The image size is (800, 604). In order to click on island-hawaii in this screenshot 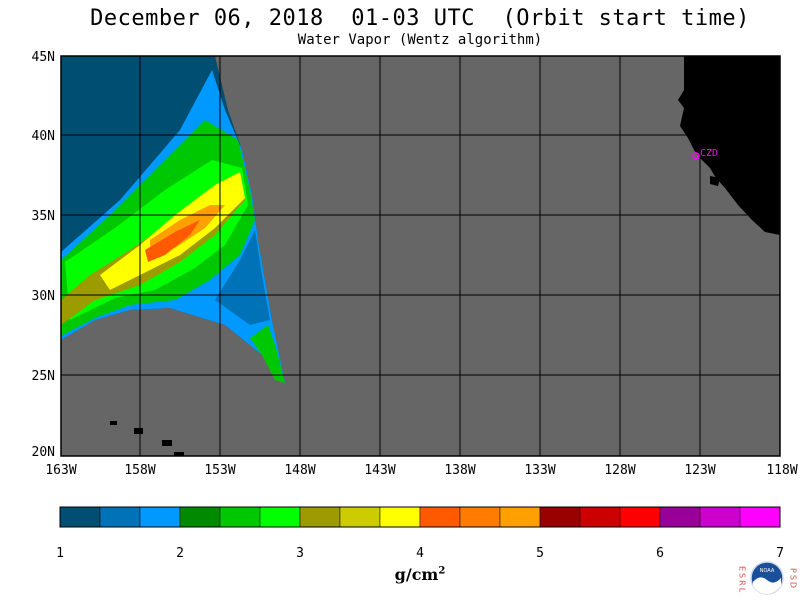, I will do `click(179, 454)`.